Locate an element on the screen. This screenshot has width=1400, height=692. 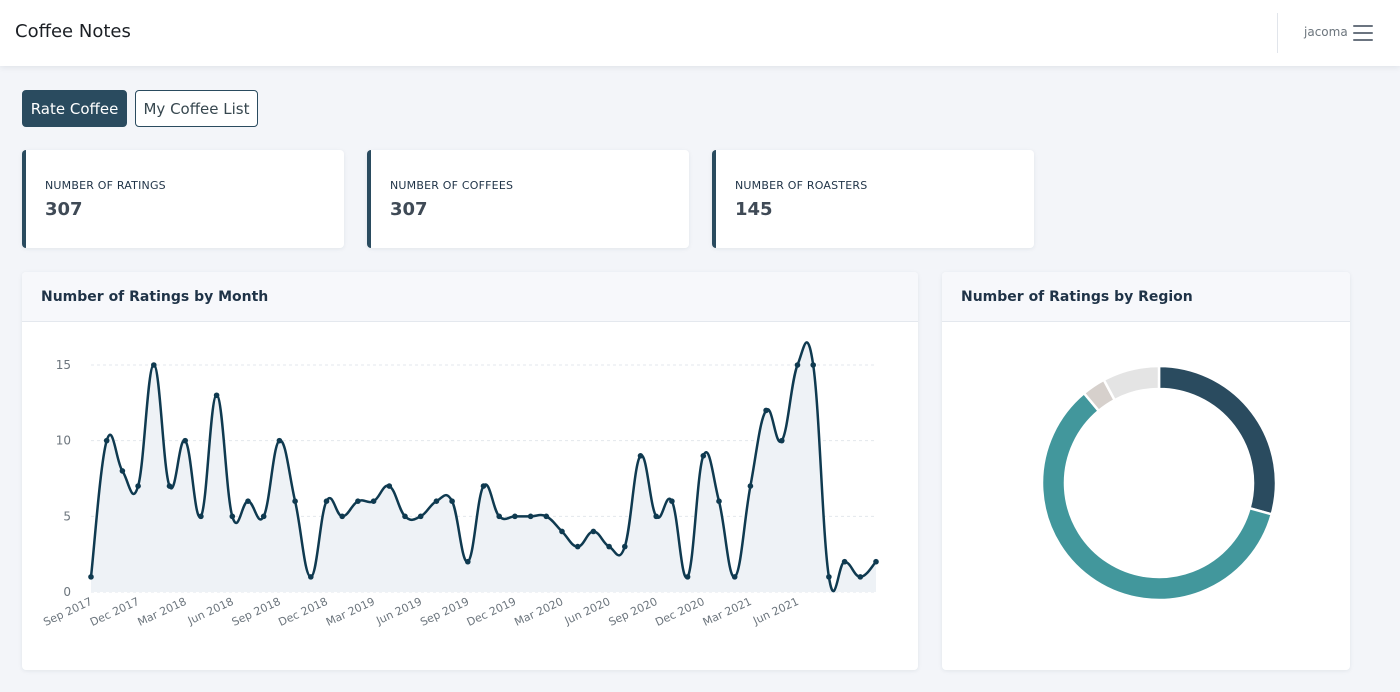
roasters-stat-value: 145 is located at coordinates (754, 209).